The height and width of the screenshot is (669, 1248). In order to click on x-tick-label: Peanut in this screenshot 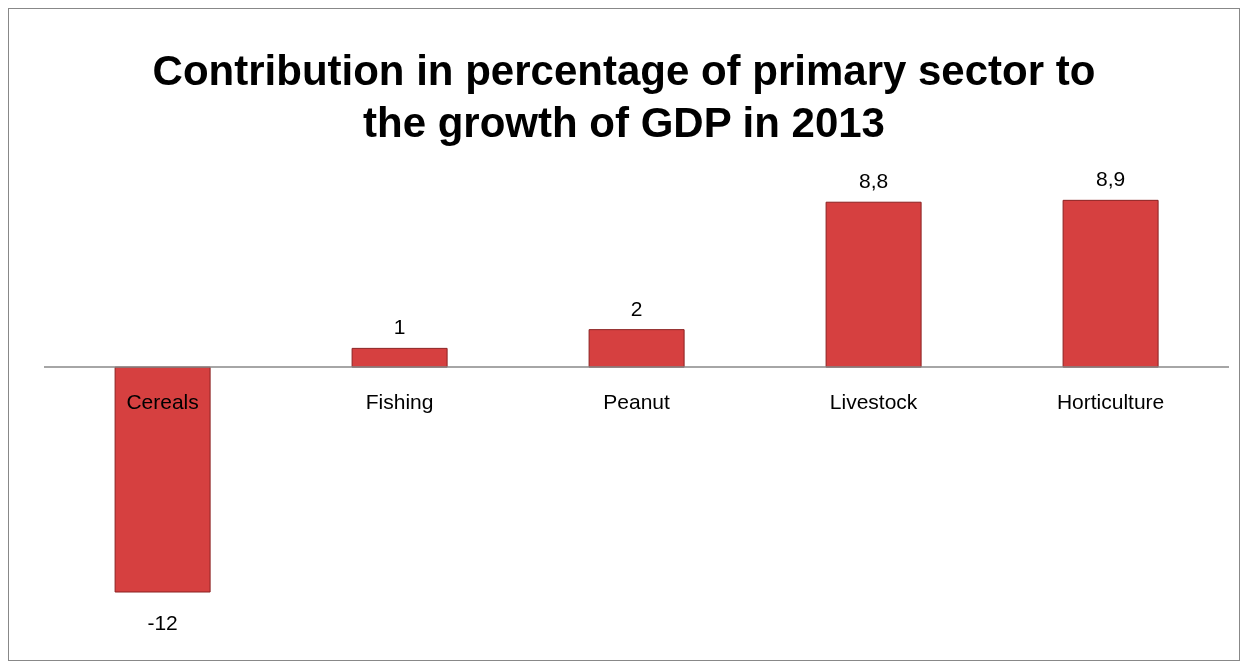, I will do `click(637, 402)`.